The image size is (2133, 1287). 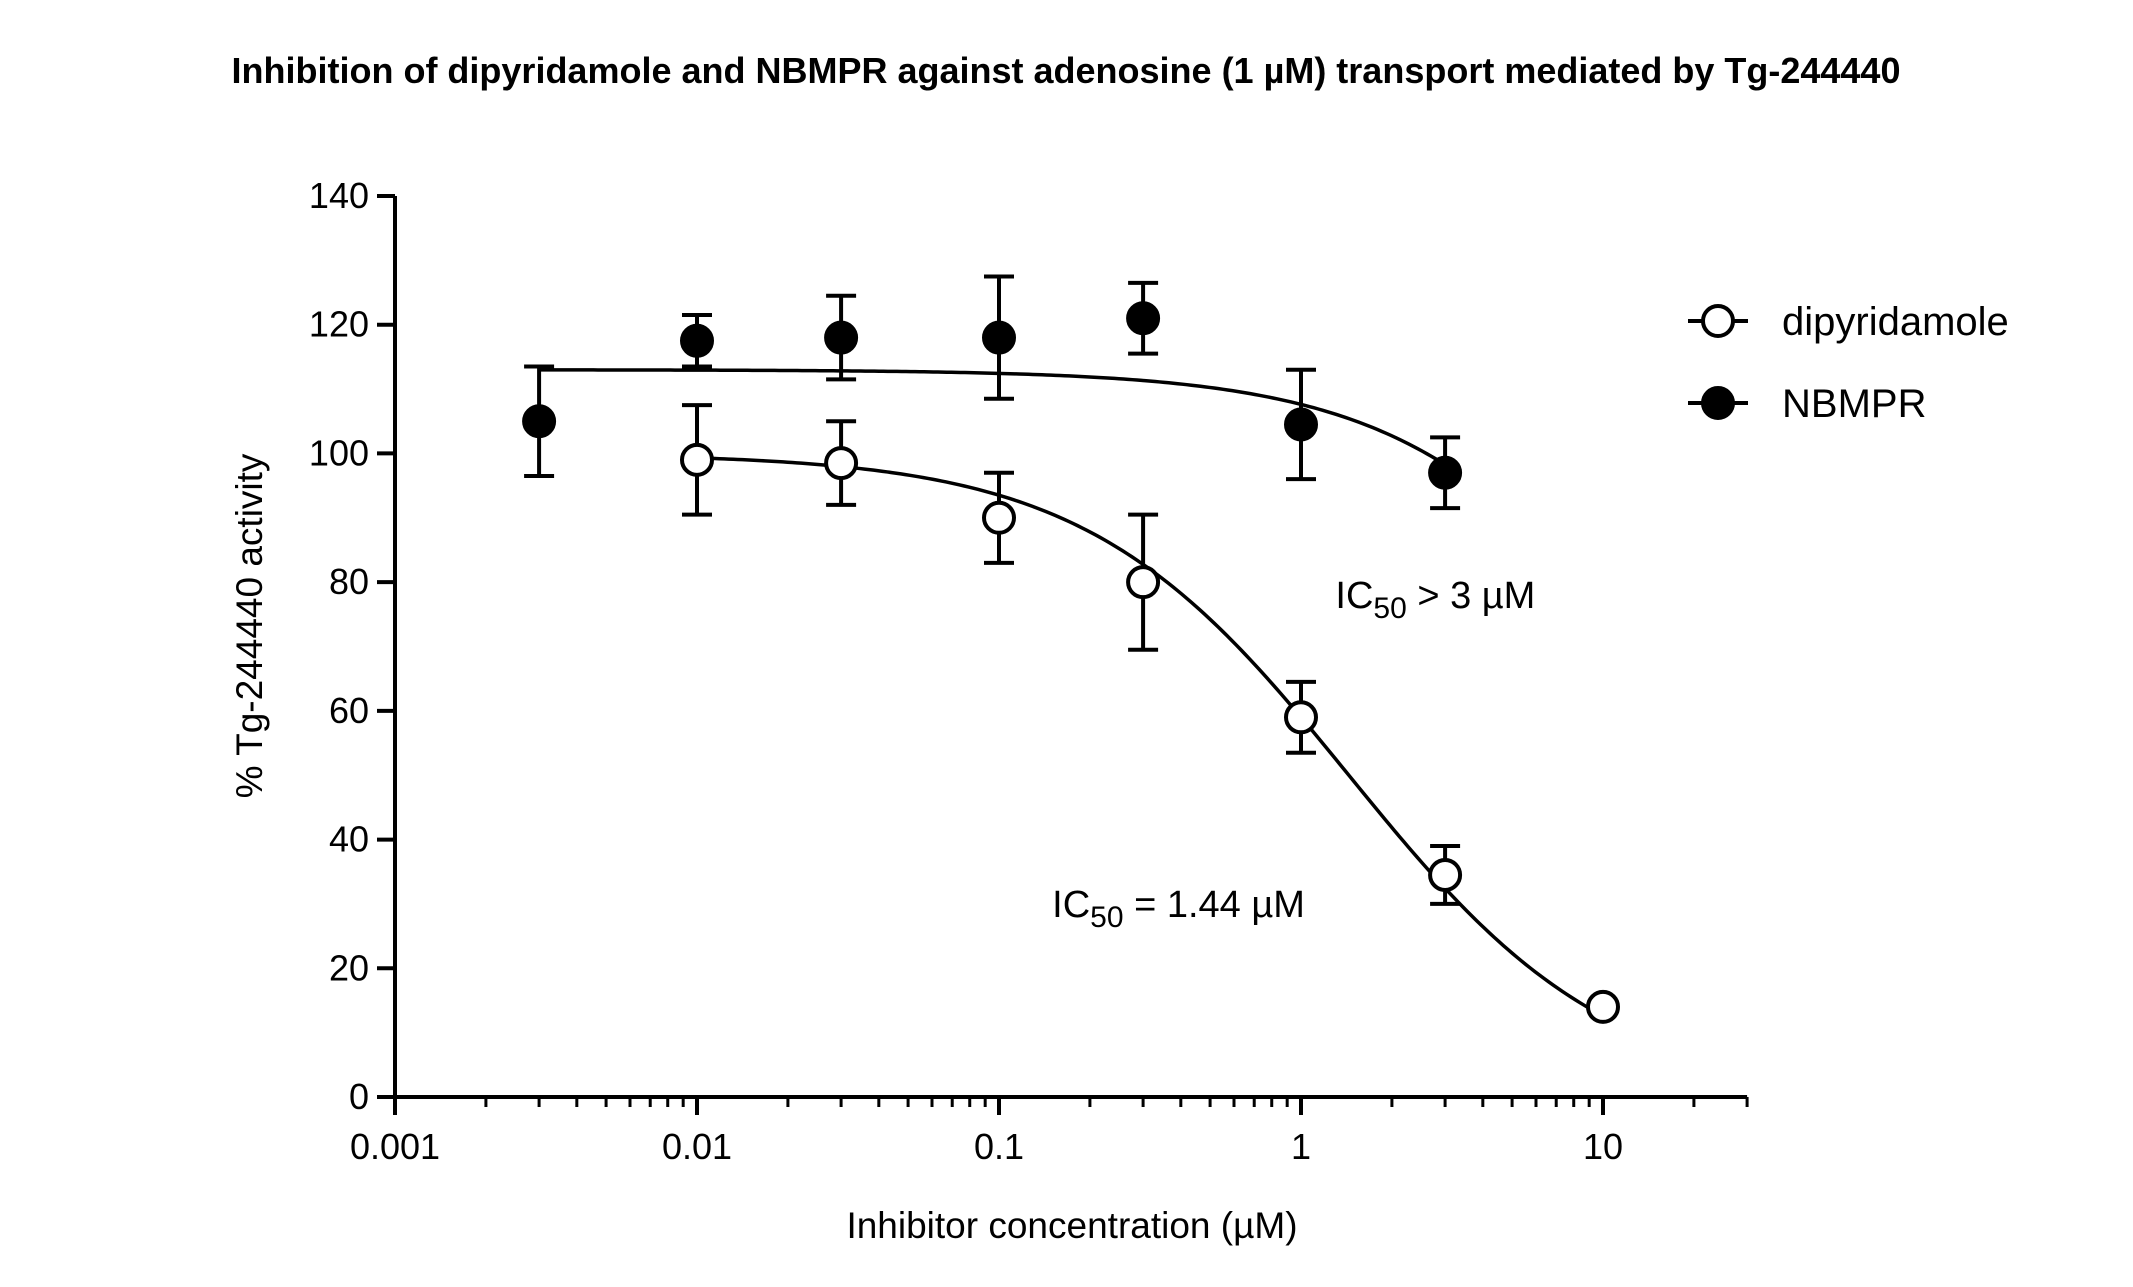 What do you see at coordinates (1848, 363) in the screenshot?
I see `legend: dipyridamole NBMPR` at bounding box center [1848, 363].